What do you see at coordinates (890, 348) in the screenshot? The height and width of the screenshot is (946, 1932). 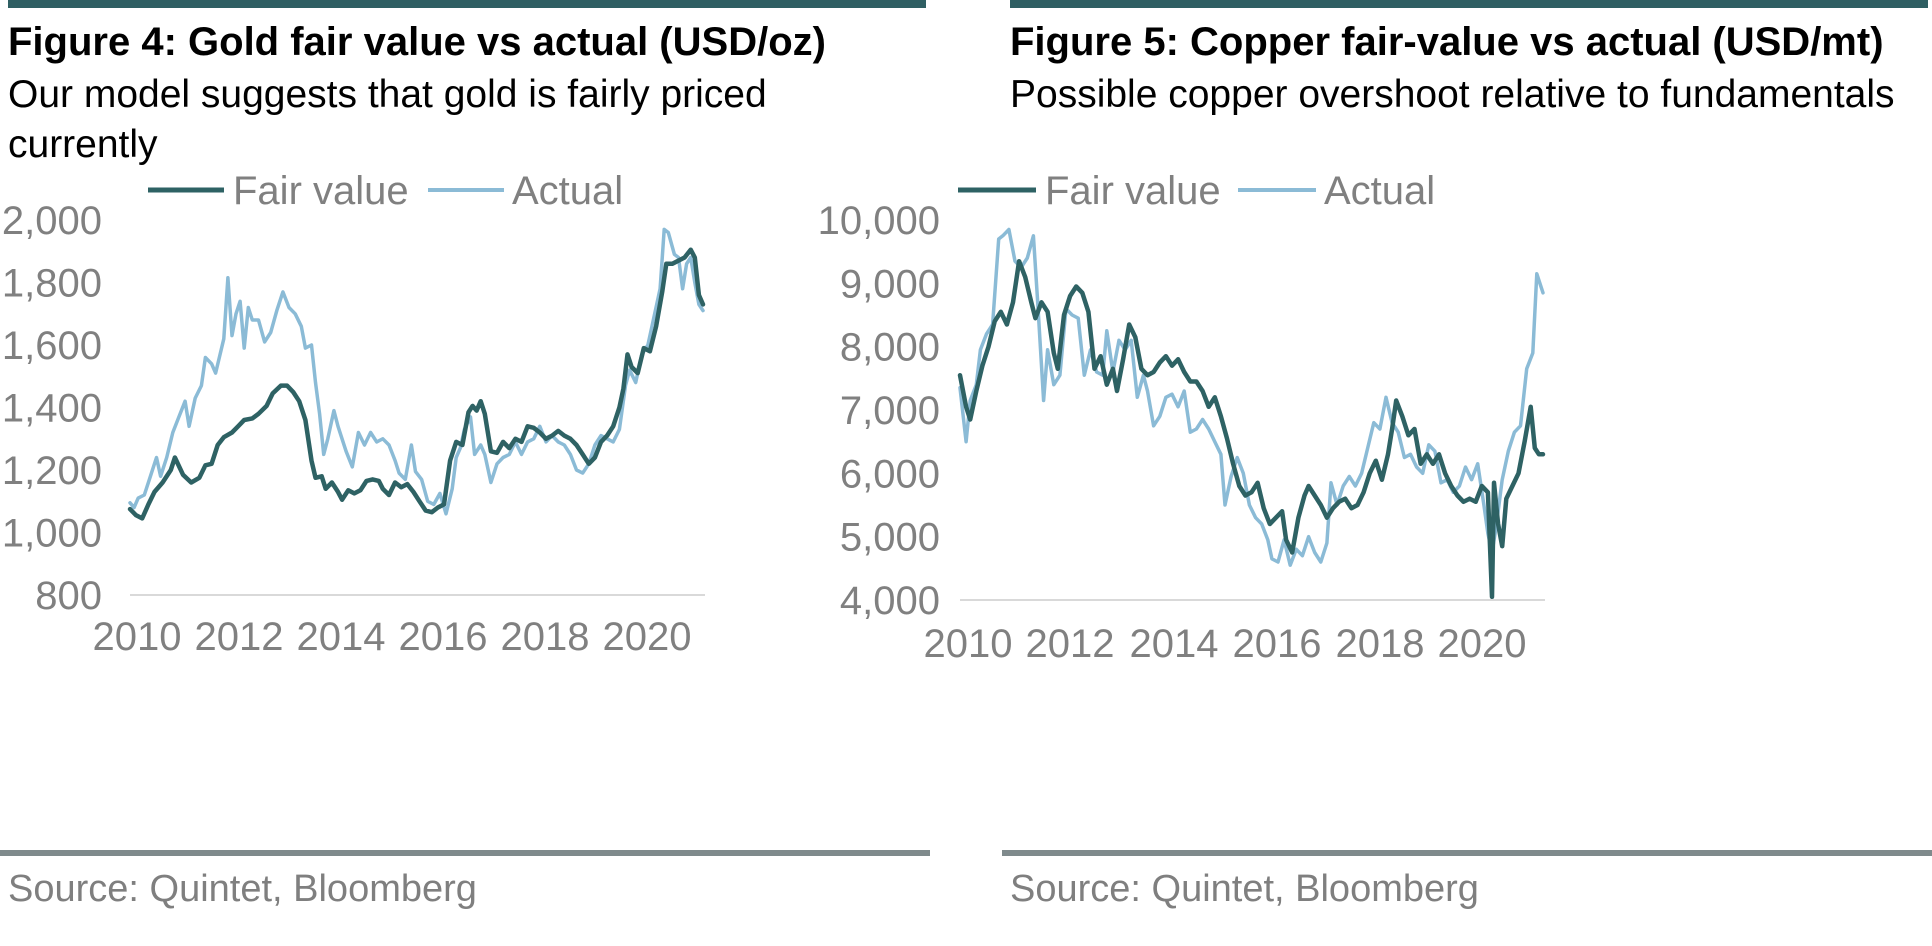 I see `y-tick-label: 8,000` at bounding box center [890, 348].